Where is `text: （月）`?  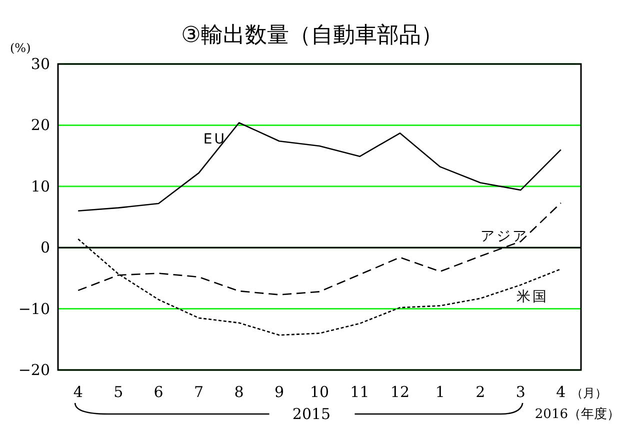
text: （月） is located at coordinates (588, 393).